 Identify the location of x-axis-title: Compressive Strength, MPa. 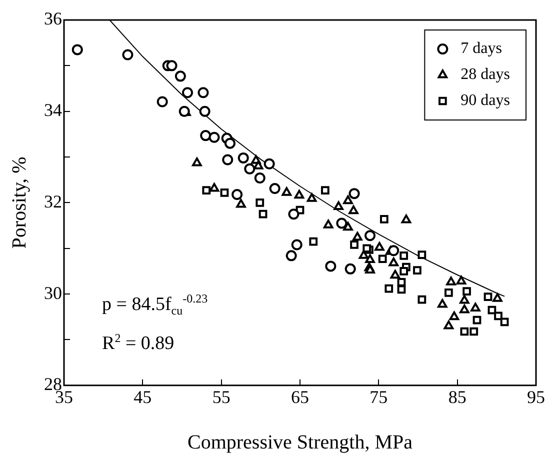
(300, 442).